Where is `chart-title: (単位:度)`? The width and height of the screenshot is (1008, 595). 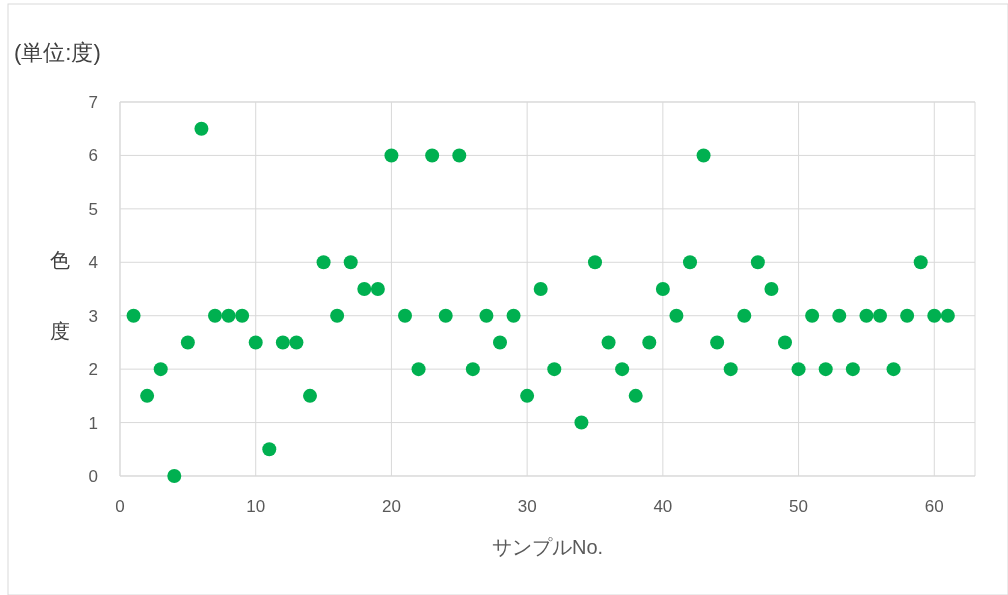 chart-title: (単位:度) is located at coordinates (57, 52).